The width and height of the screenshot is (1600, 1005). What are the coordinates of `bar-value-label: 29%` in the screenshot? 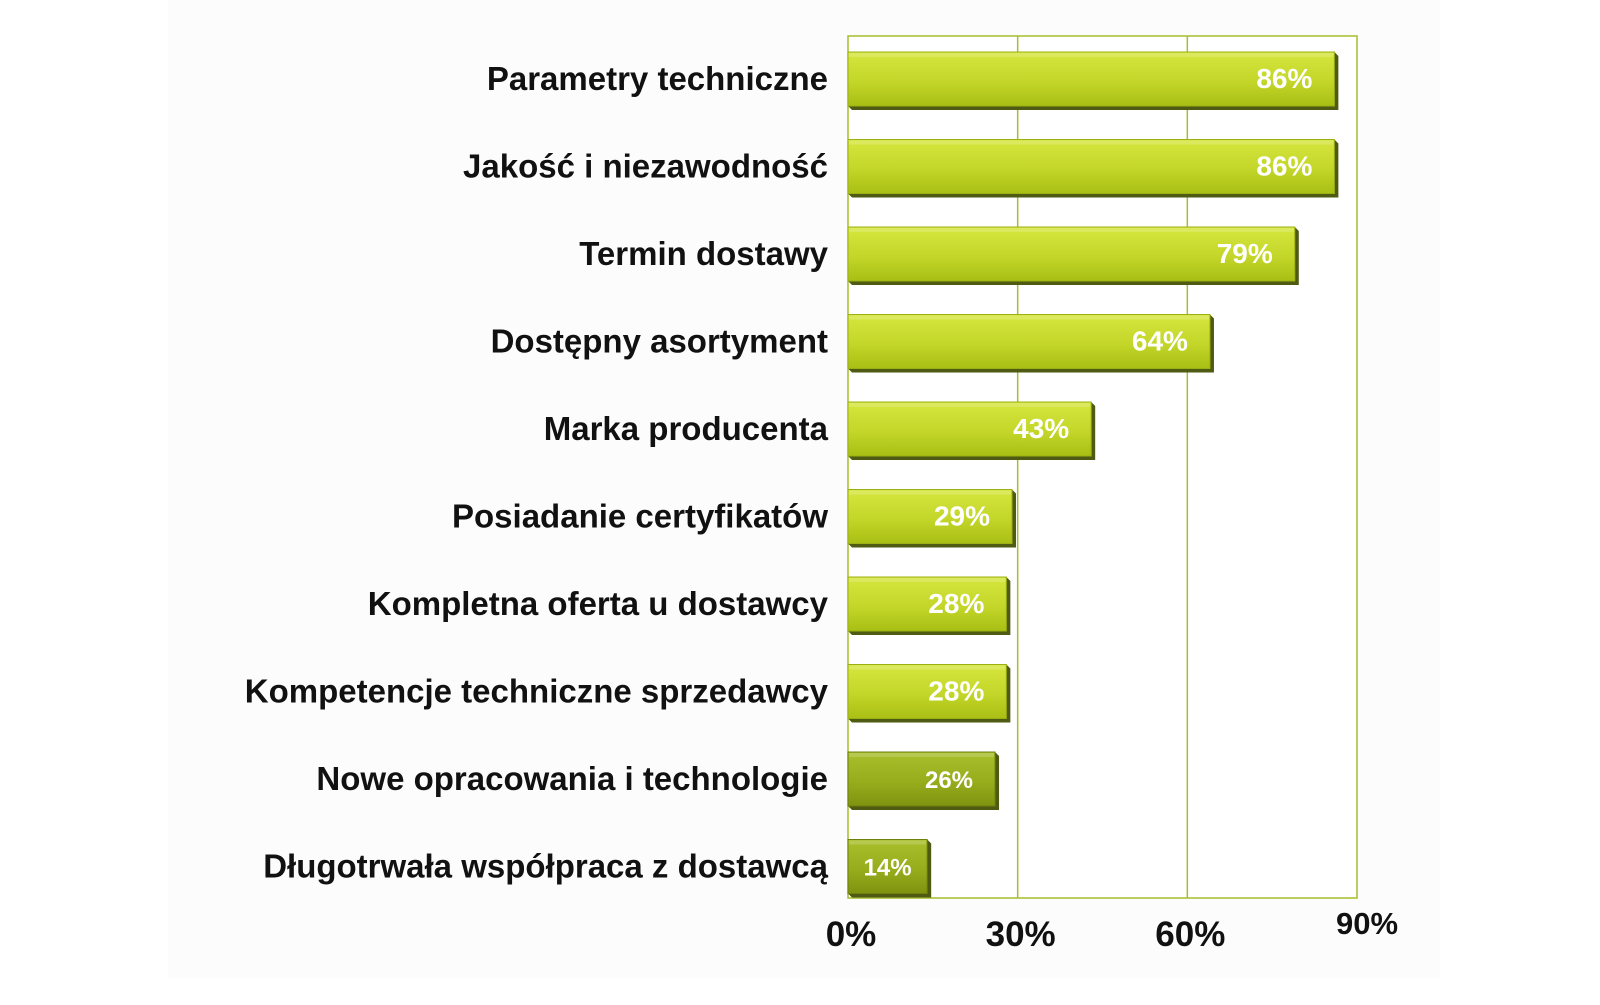 It's located at (962, 516).